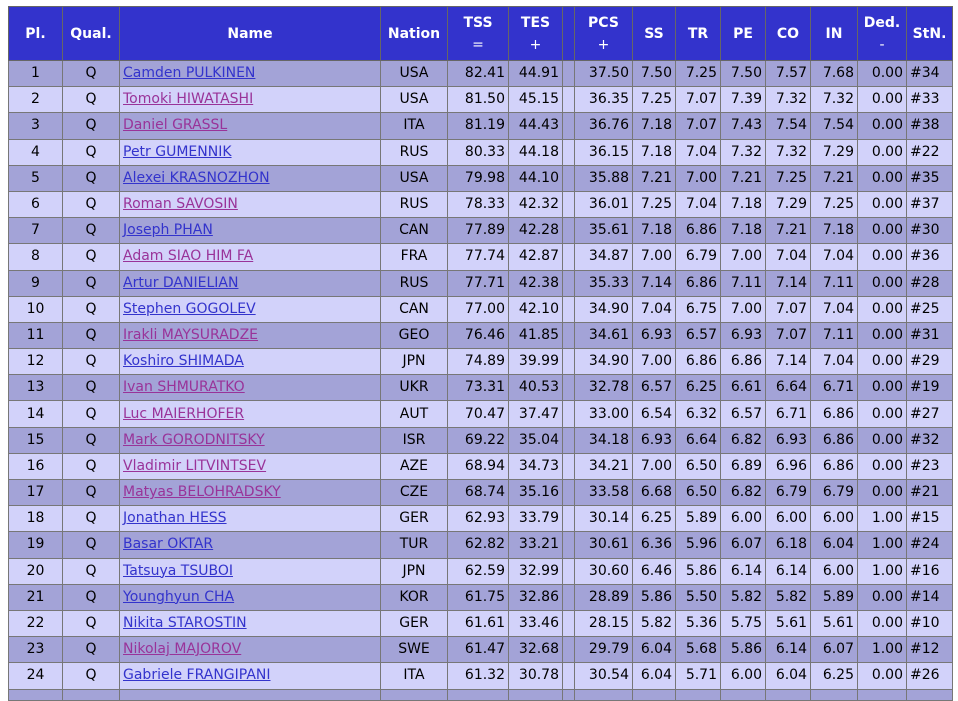 The image size is (958, 701). I want to click on cell: ITA, so click(414, 676).